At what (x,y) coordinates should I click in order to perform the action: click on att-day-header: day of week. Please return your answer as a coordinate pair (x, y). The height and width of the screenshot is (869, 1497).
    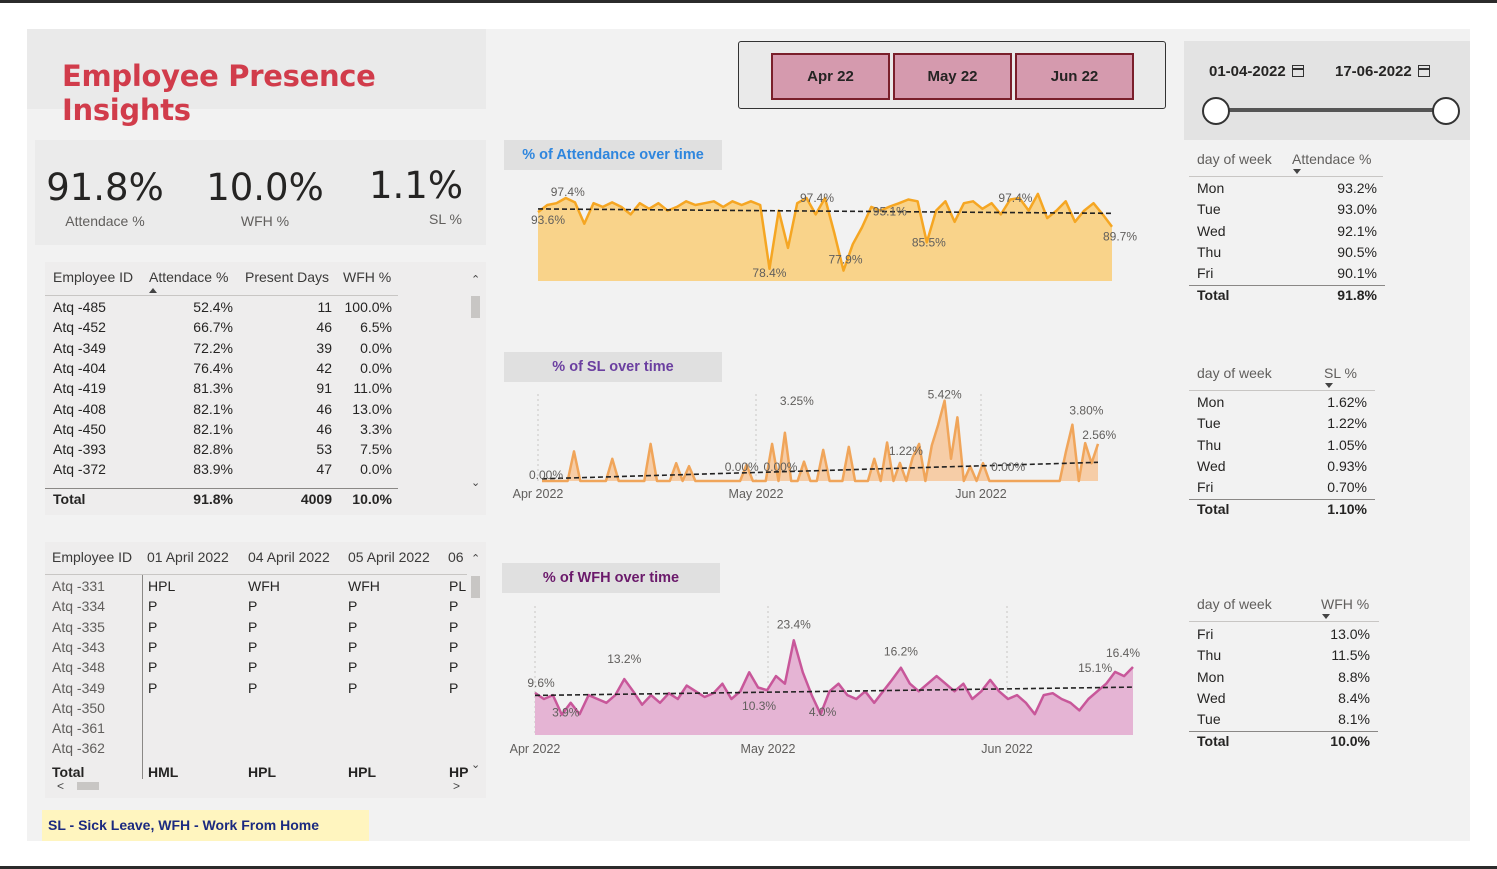
    Looking at the image, I should click on (1234, 159).